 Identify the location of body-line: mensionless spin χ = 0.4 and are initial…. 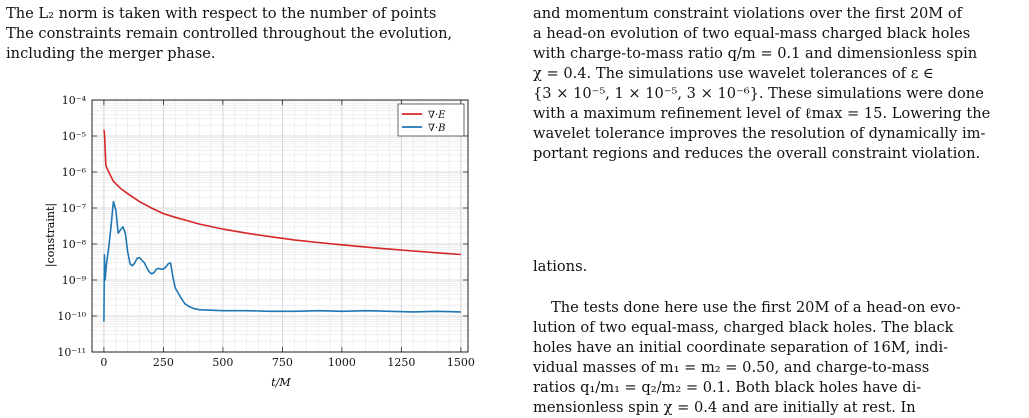
(724, 407).